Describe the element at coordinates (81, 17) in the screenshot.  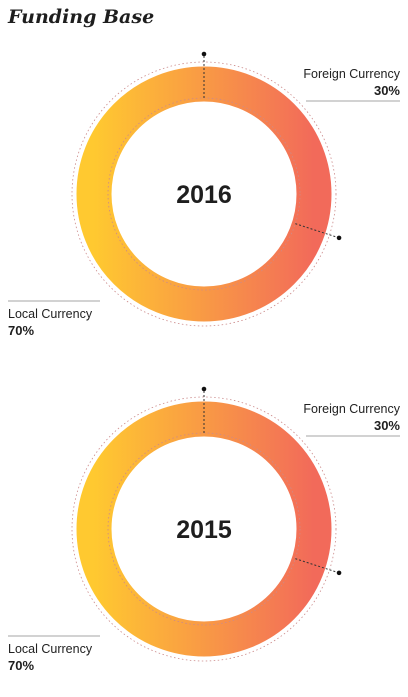
I see `page-title: Funding Base` at that location.